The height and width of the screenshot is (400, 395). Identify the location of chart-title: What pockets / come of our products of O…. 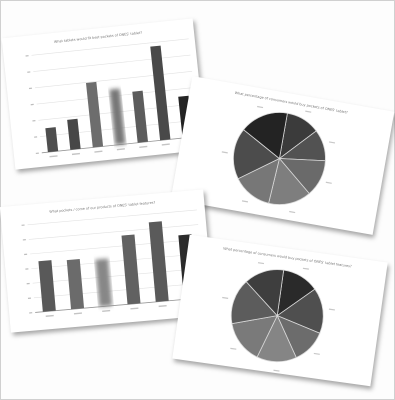
(102, 207).